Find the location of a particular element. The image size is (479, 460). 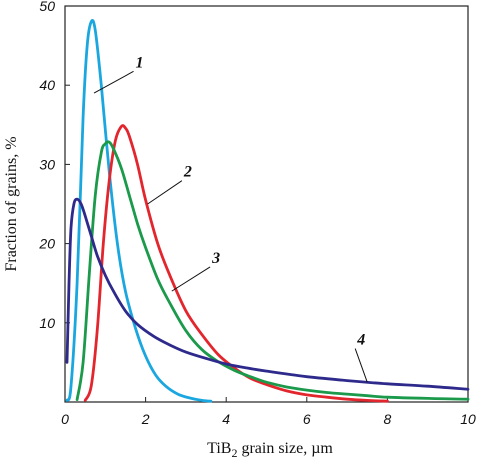

series-label-2: 2 is located at coordinates (187, 172).